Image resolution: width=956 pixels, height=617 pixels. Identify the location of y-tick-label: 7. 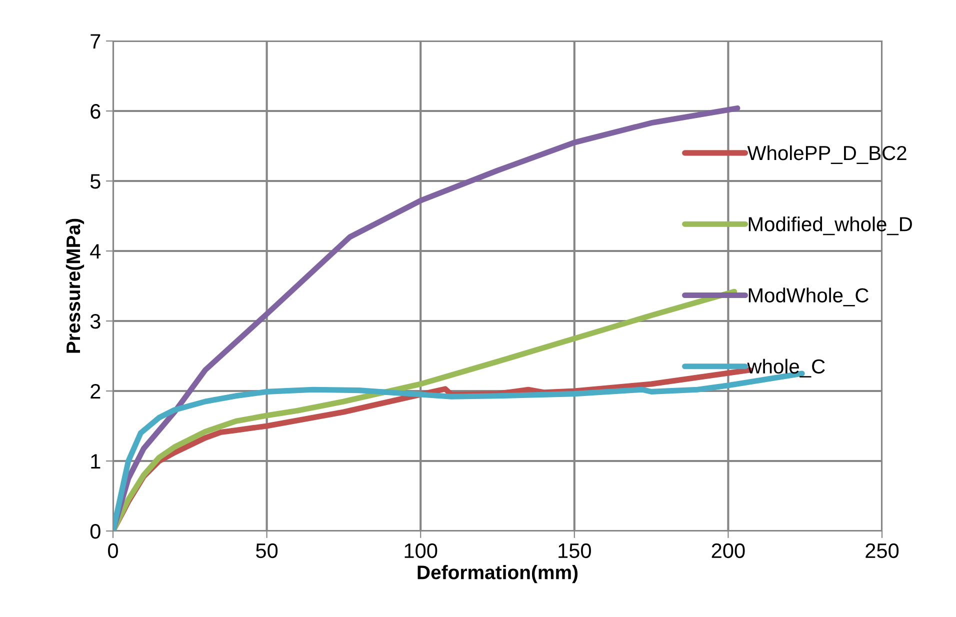
(95, 41).